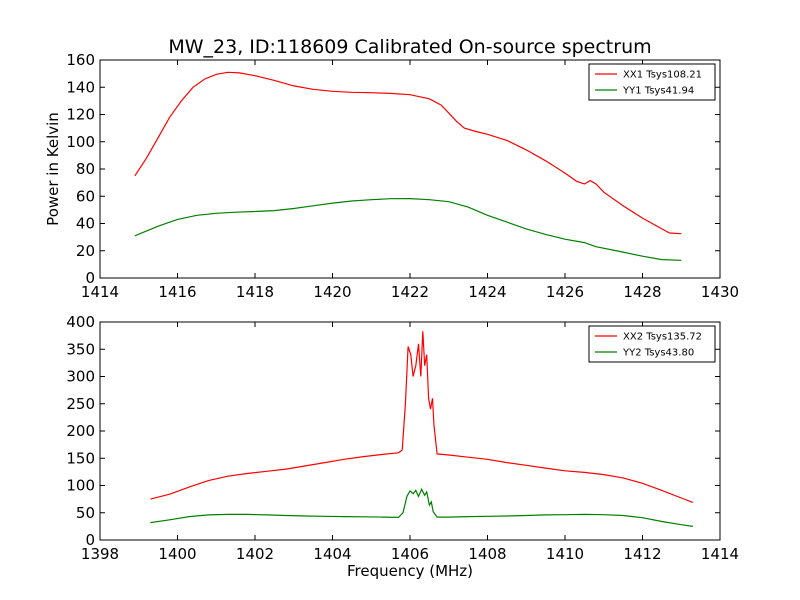  I want to click on x-tick-label: 1420, so click(332, 292).